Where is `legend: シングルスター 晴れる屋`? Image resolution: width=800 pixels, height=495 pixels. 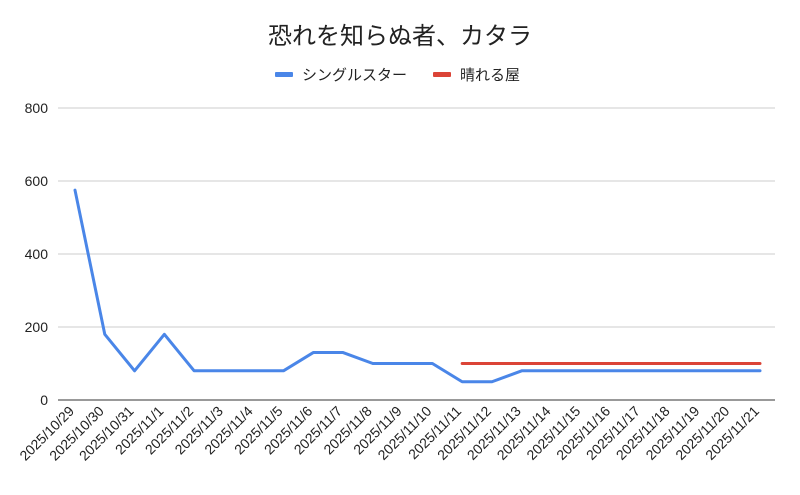
legend: シングルスター 晴れる屋 is located at coordinates (397, 75).